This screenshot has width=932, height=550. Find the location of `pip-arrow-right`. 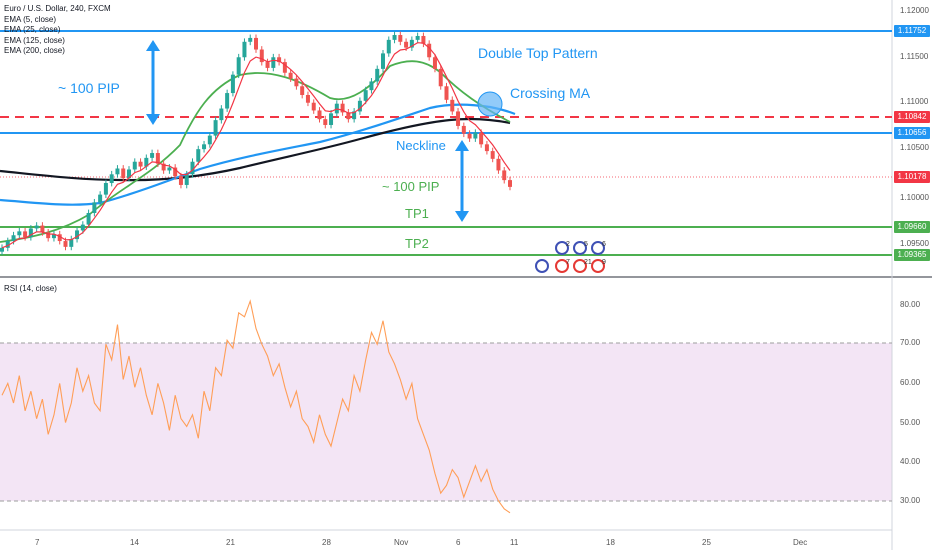

pip-arrow-right is located at coordinates (462, 181).